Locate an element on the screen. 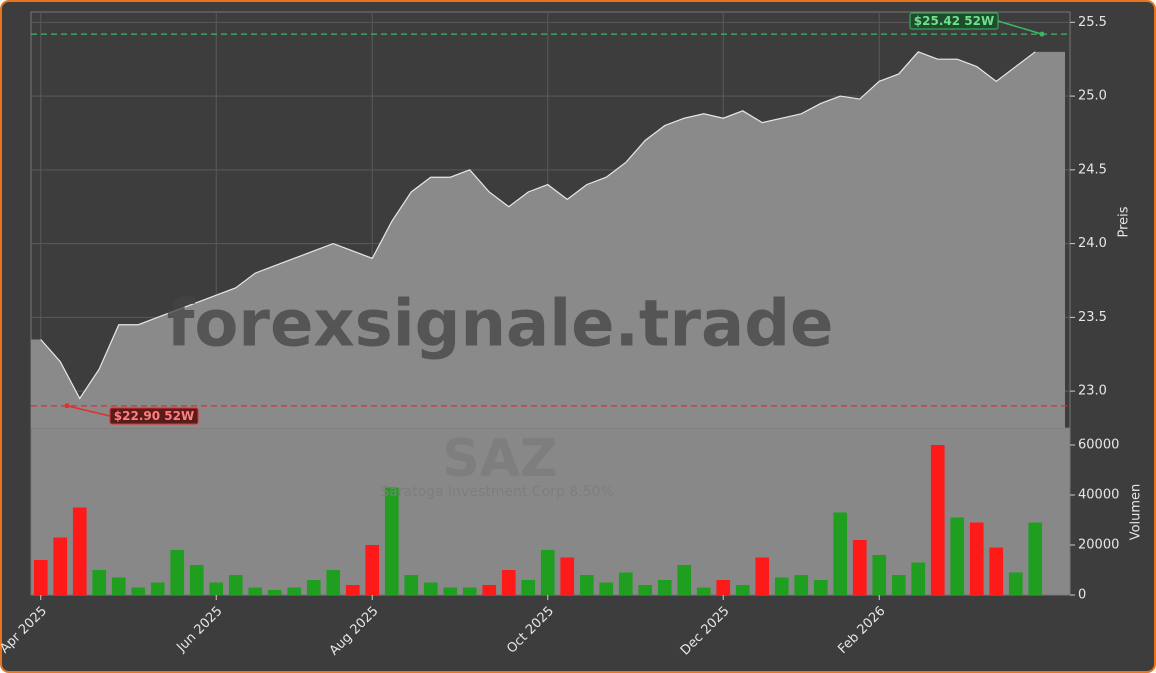 The image size is (1156, 673). y-tick-label: 23.5 is located at coordinates (1092, 317).